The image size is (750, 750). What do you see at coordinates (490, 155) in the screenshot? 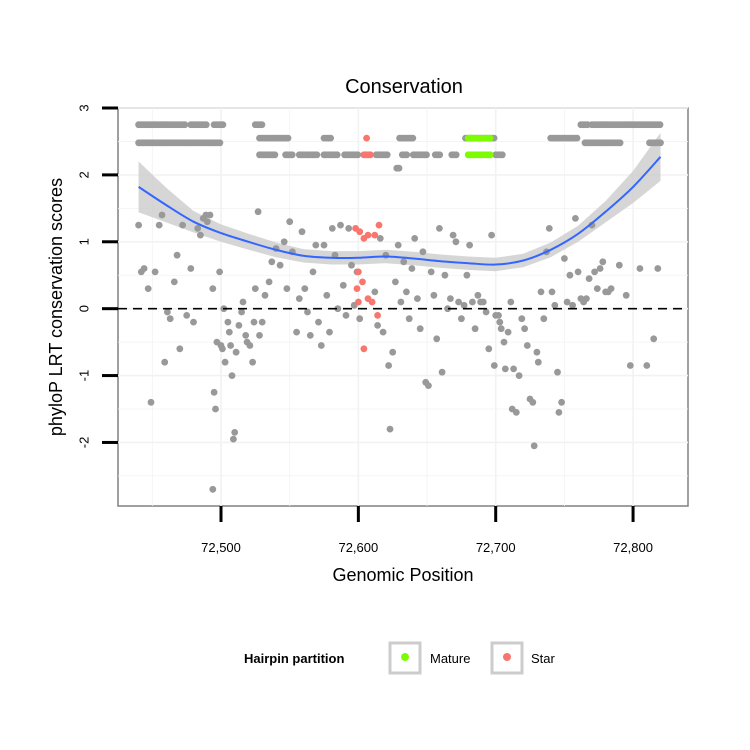
I see `data-point-mature` at bounding box center [490, 155].